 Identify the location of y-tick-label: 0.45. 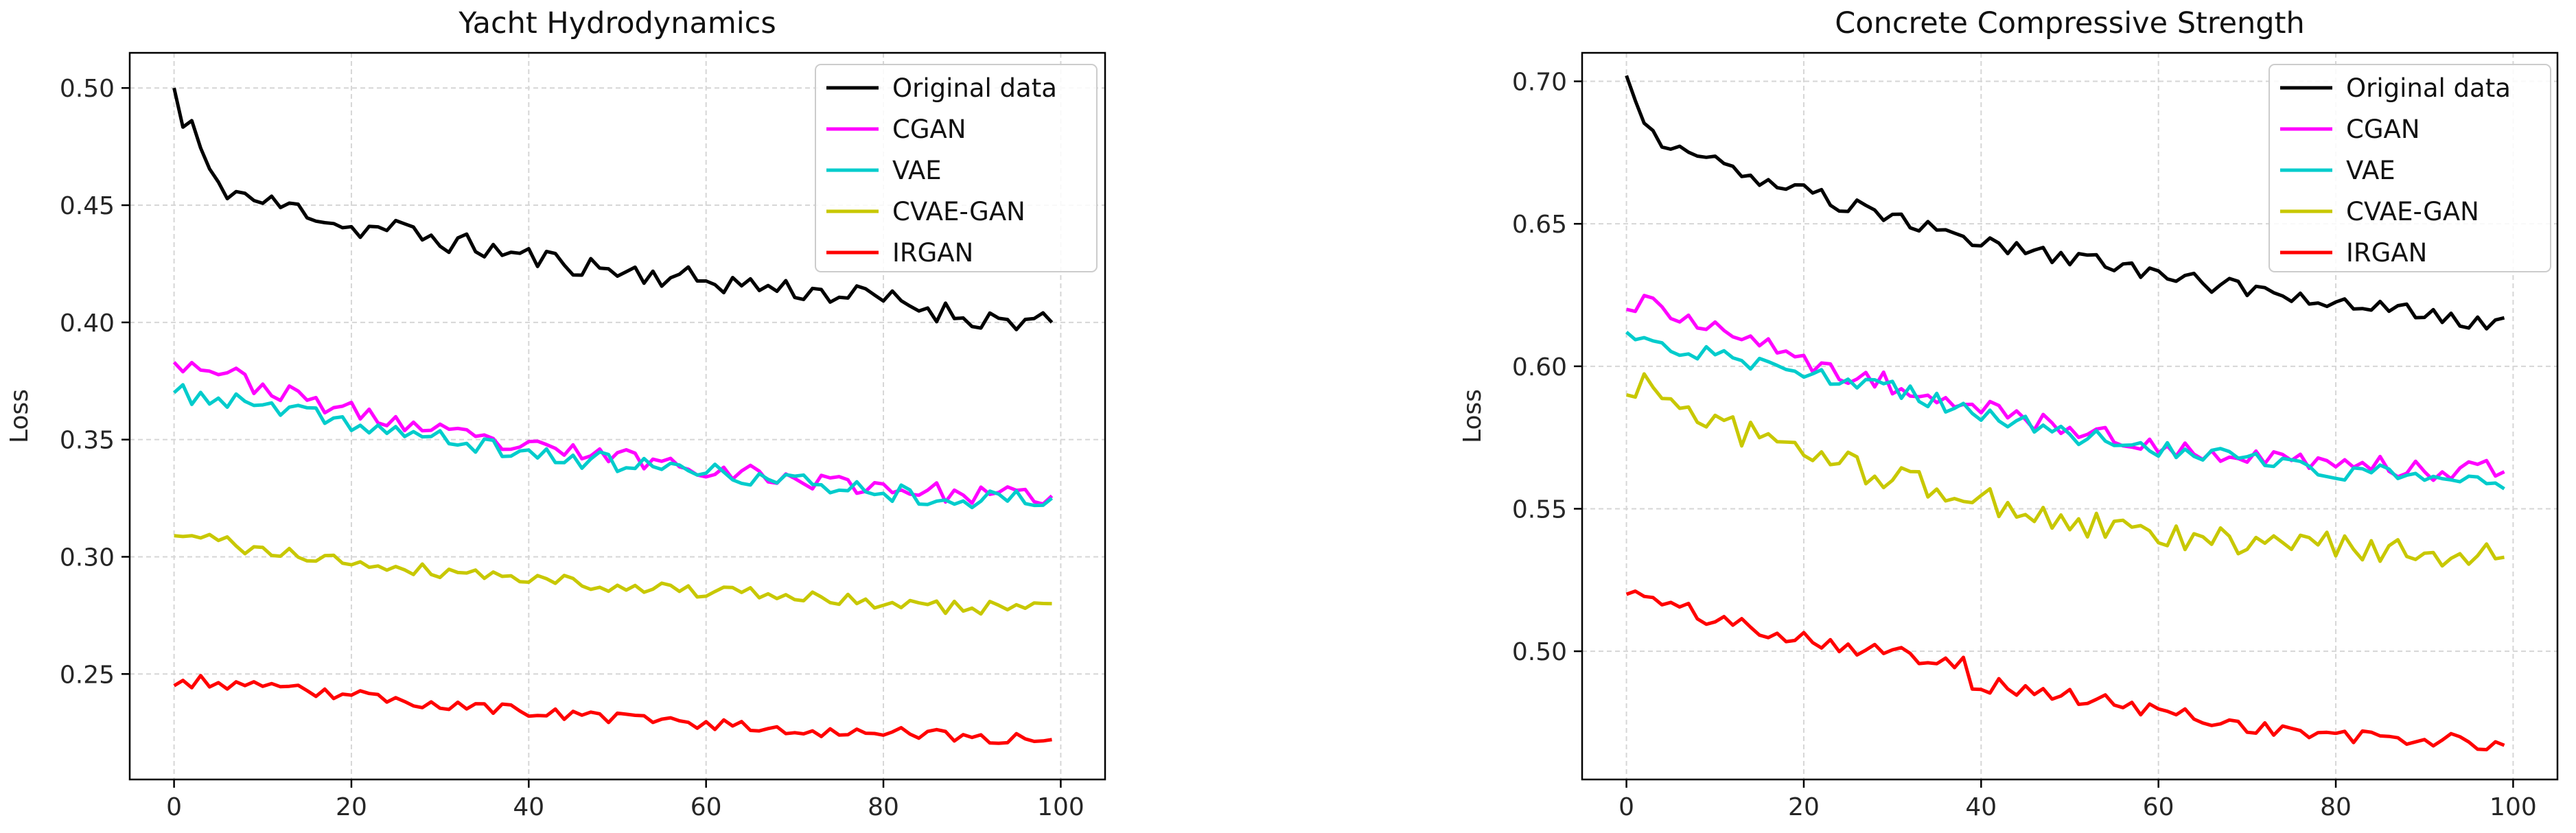
(87, 206).